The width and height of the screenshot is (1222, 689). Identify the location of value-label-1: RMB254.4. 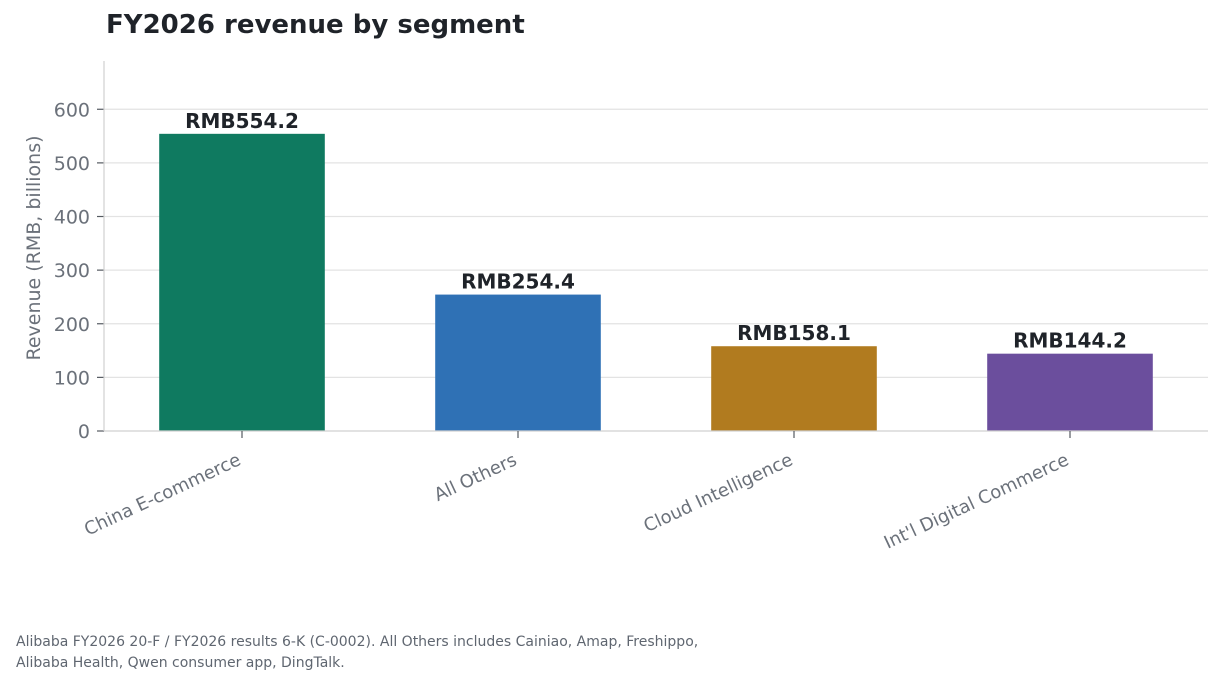
(518, 282).